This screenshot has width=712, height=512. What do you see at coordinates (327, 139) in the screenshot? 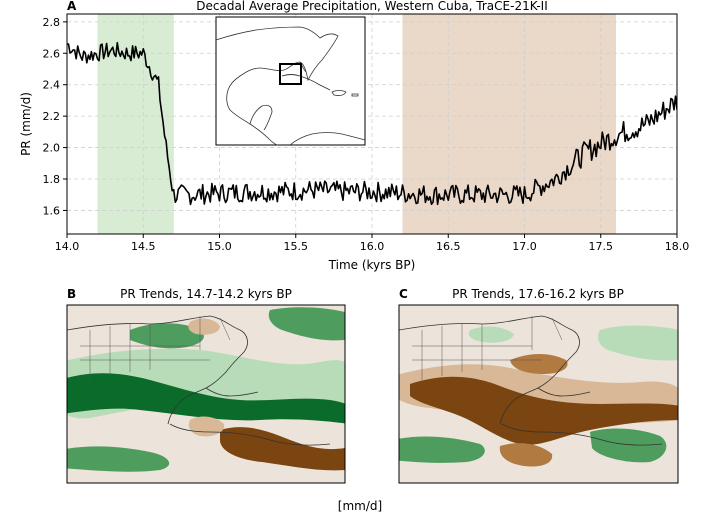
I see `inset-south-america` at bounding box center [327, 139].